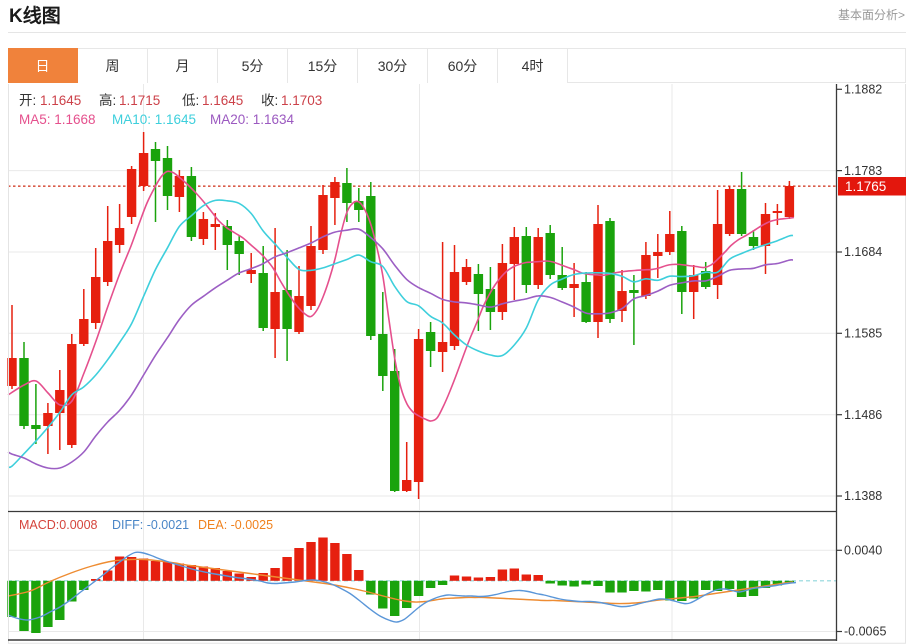  I want to click on svg-text: 1.1715, so click(139, 100).